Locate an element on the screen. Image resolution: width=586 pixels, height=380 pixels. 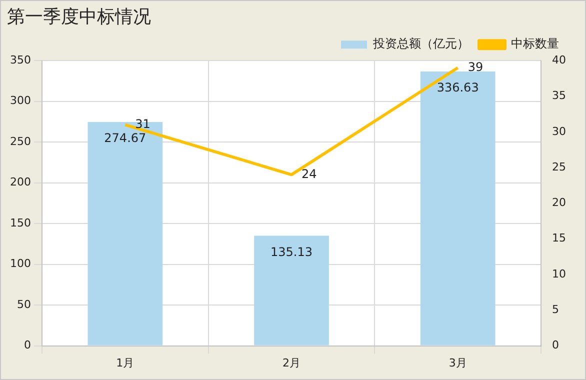
data-label: 39 is located at coordinates (476, 67).